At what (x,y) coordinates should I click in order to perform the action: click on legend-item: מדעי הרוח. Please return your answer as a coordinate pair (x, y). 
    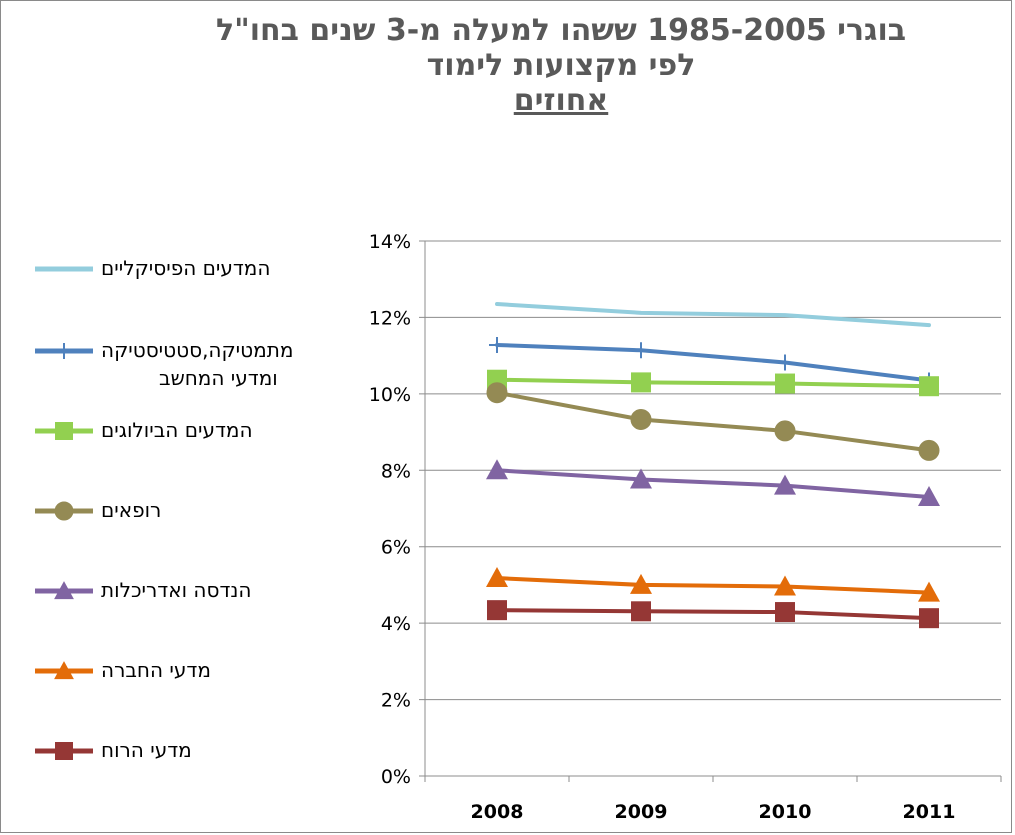
    Looking at the image, I should click on (181, 767).